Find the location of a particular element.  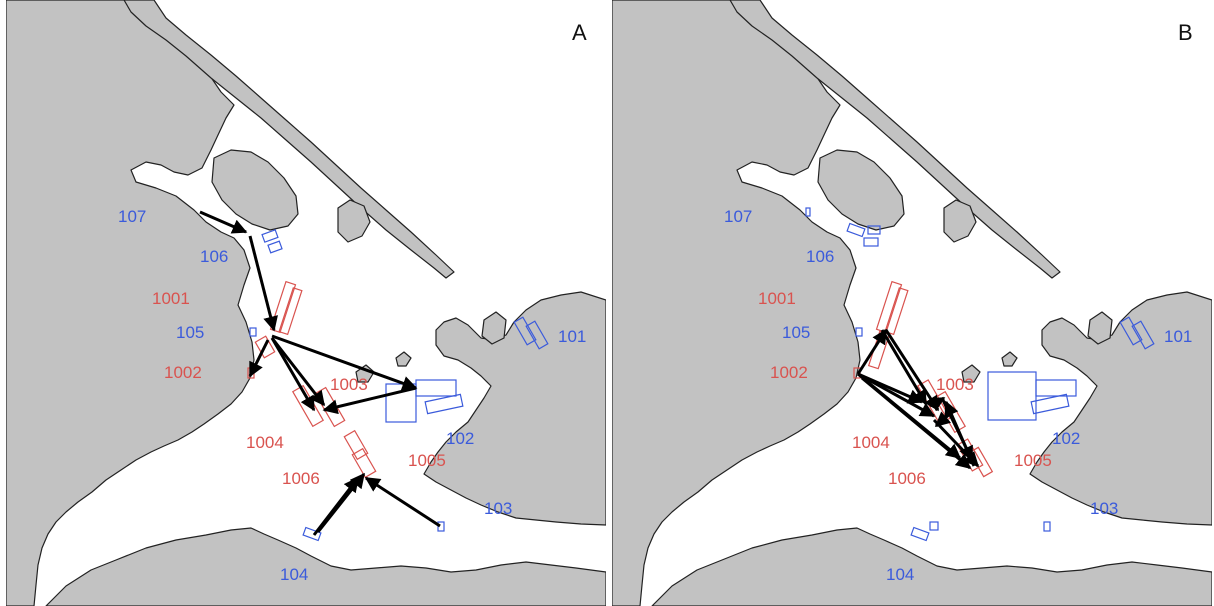

arrows-a is located at coordinates (320, 373).